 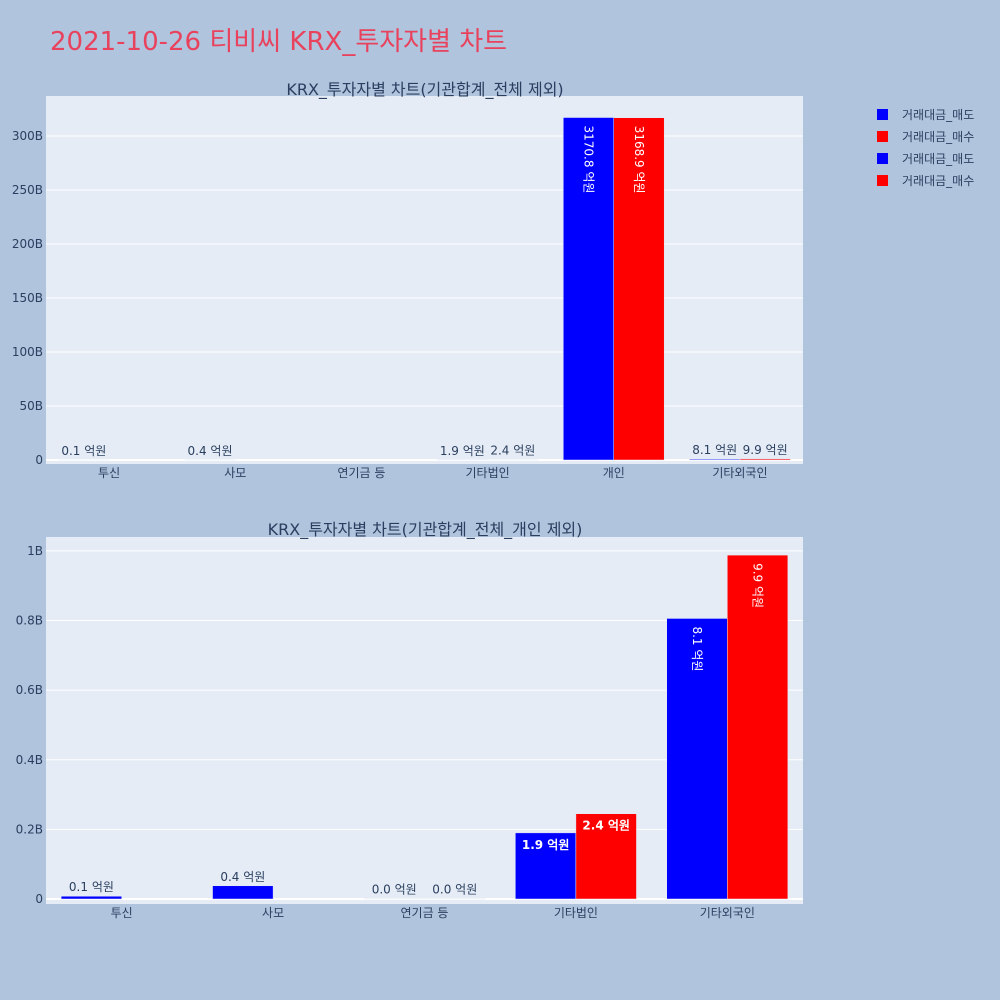 What do you see at coordinates (614, 473) in the screenshot?
I see `x-tick-label: 개인` at bounding box center [614, 473].